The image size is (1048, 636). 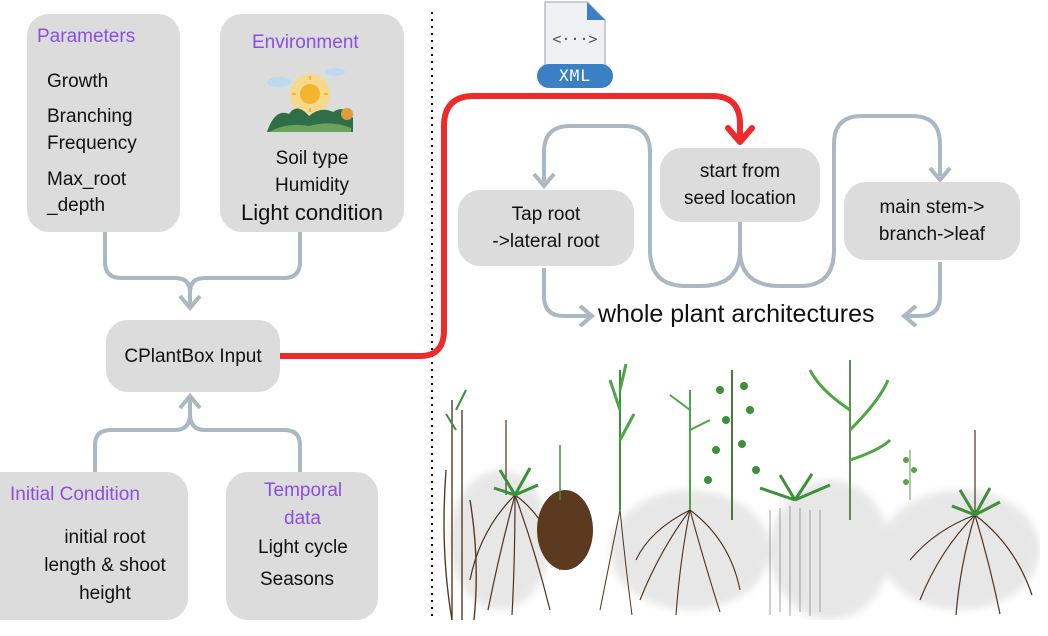 What do you see at coordinates (976, 502) in the screenshot?
I see `plant-10-leaves` at bounding box center [976, 502].